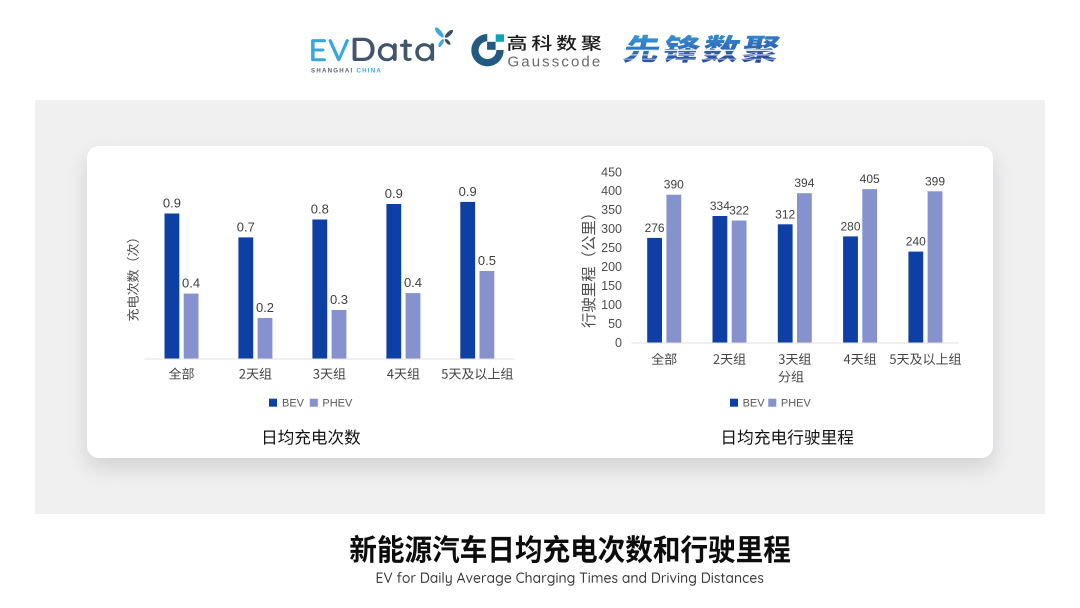 The width and height of the screenshot is (1080, 608). I want to click on svg-text: Gausscode, so click(555, 61).